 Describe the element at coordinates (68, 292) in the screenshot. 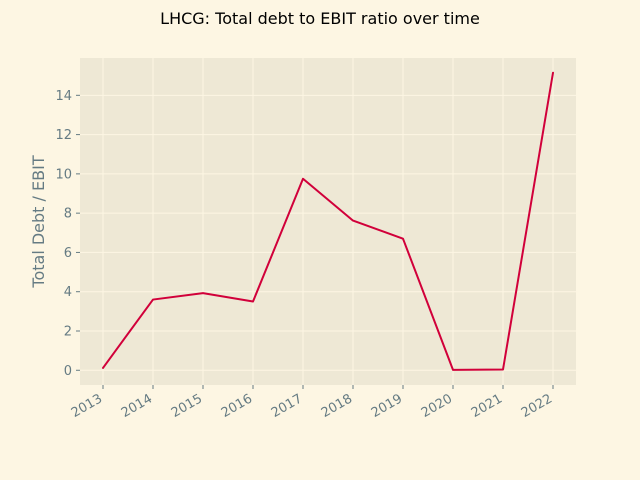

I see `y-tick-label: 4` at that location.